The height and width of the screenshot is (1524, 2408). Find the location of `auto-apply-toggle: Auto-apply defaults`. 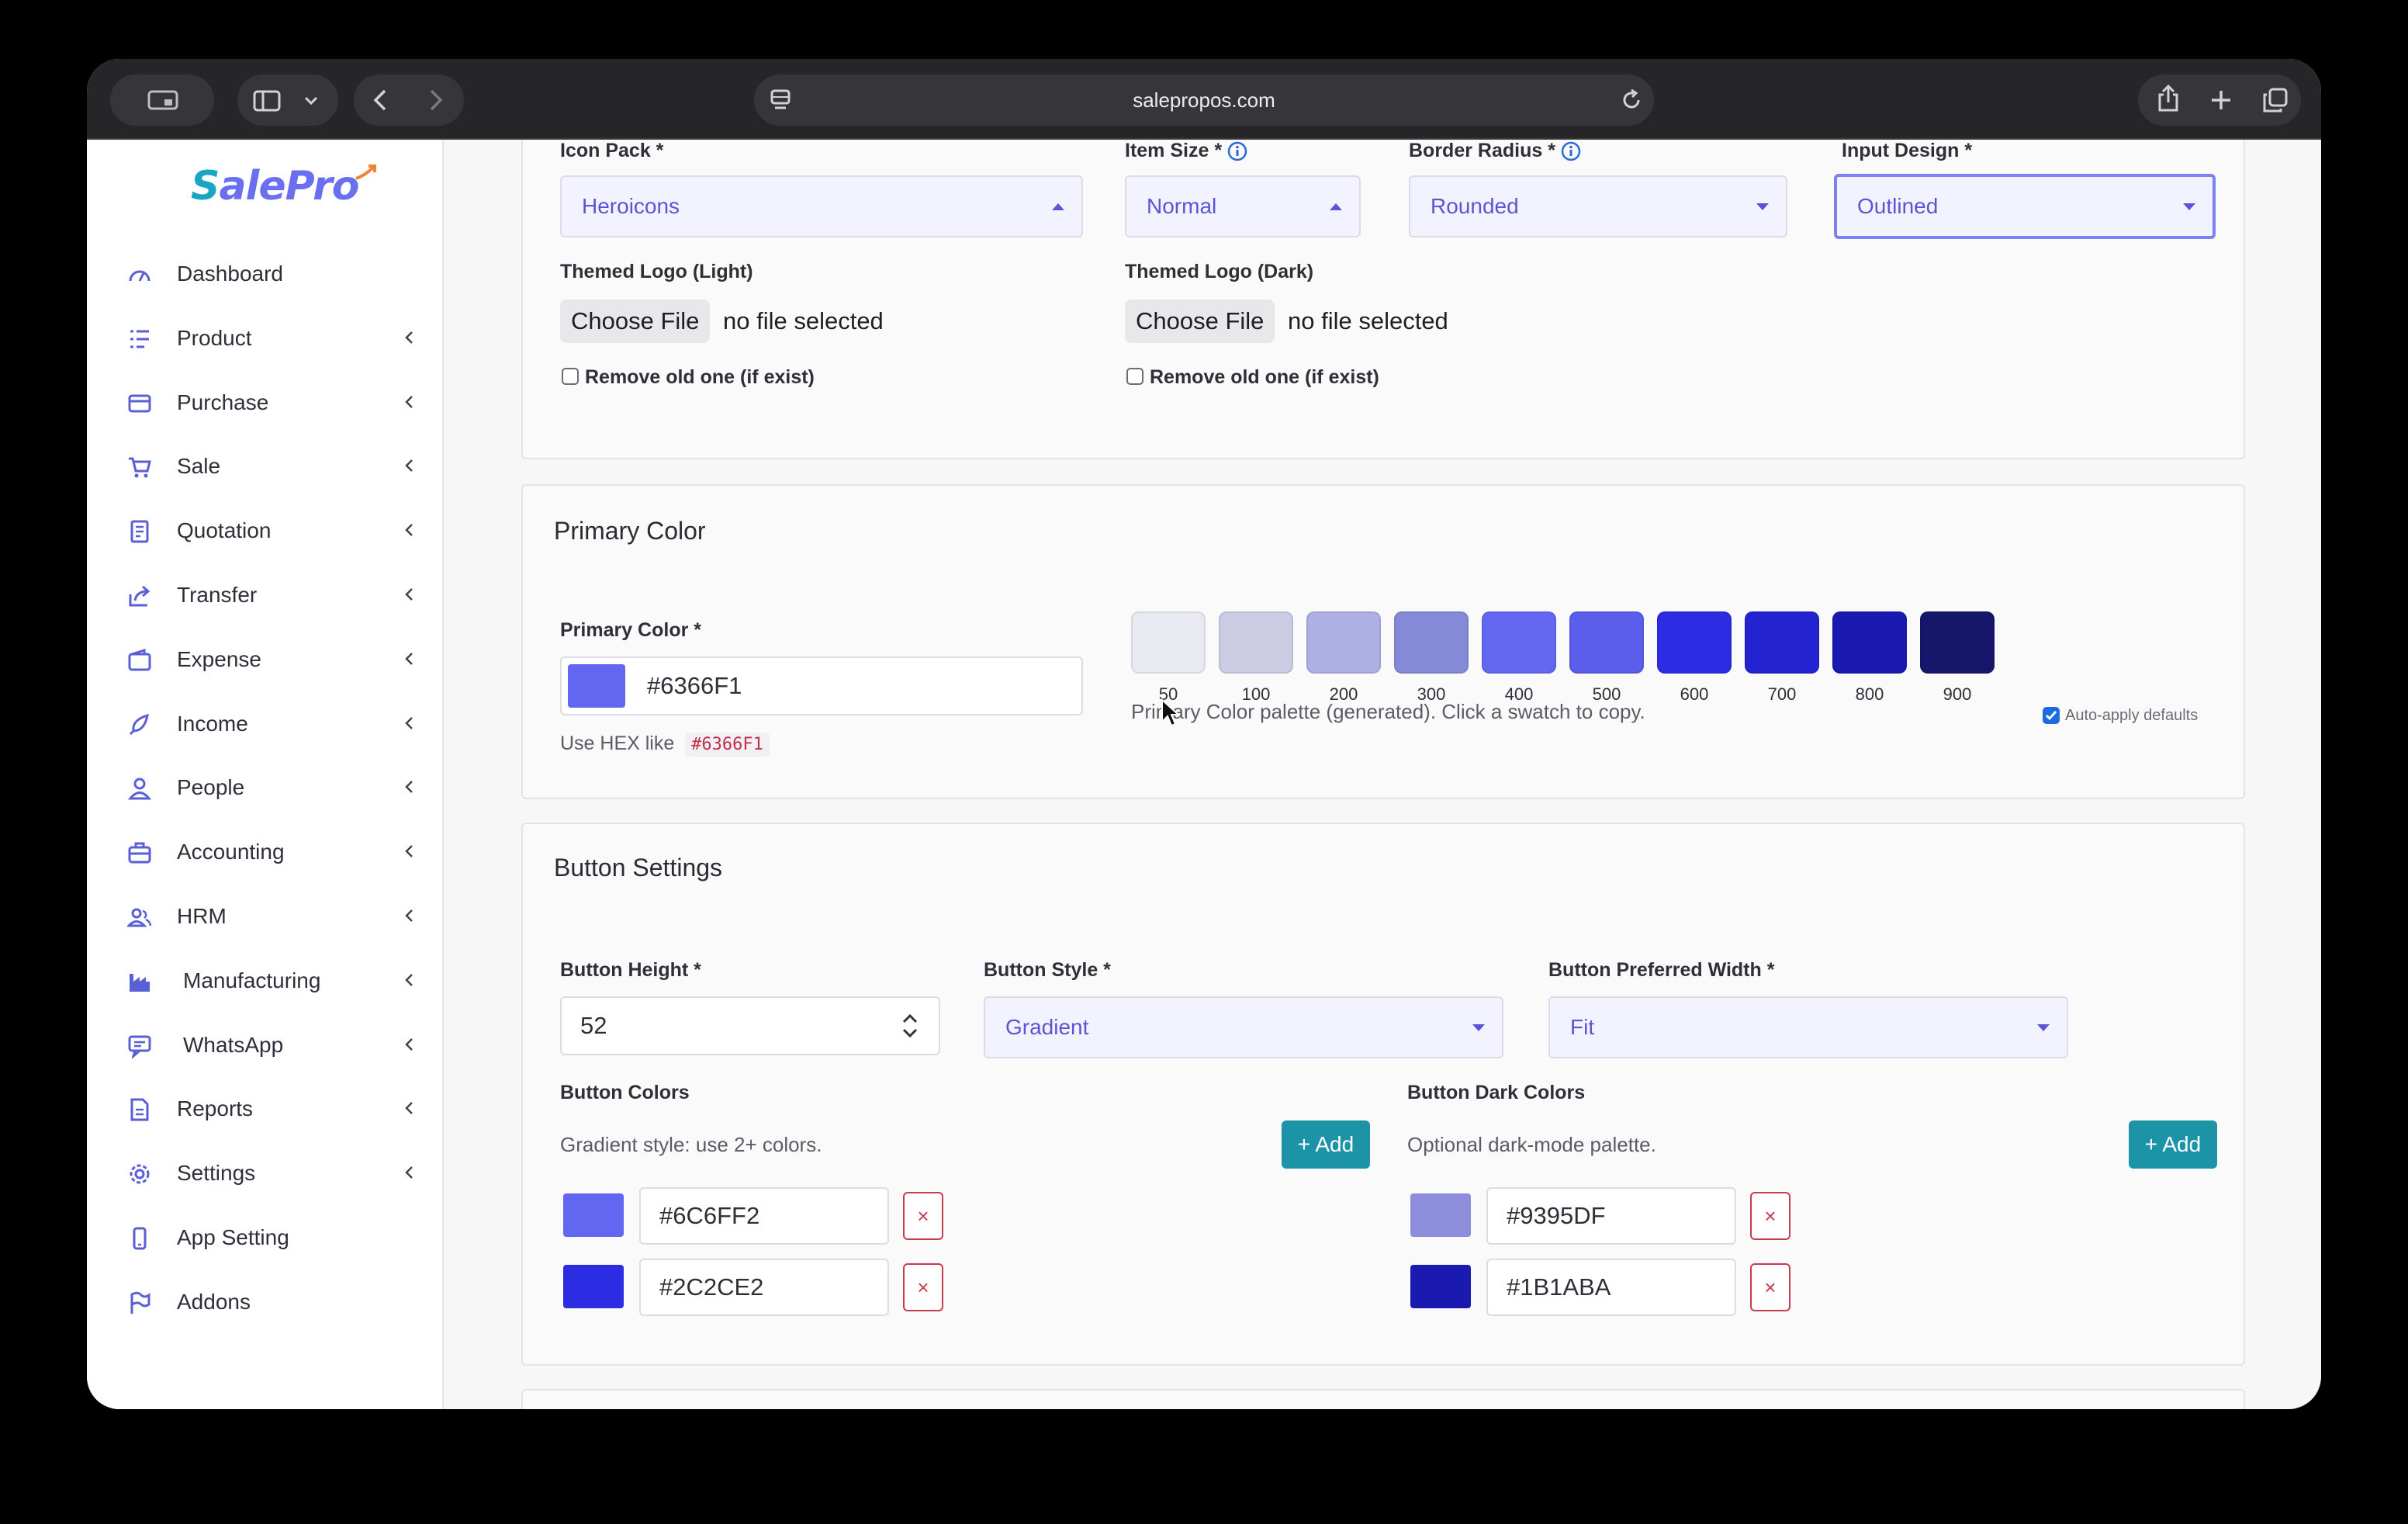

auto-apply-toggle: Auto-apply defaults is located at coordinates (2120, 716).